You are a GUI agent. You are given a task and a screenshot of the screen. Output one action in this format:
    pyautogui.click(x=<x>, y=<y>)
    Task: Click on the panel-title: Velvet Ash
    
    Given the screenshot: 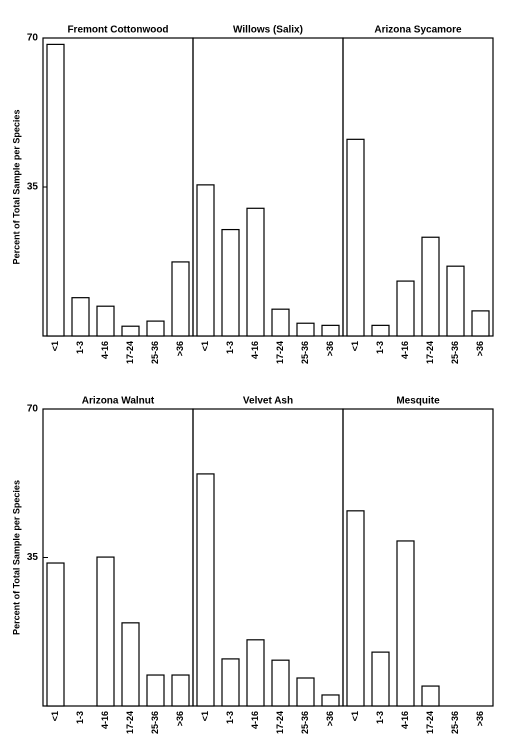 What is the action you would take?
    pyautogui.click(x=268, y=401)
    